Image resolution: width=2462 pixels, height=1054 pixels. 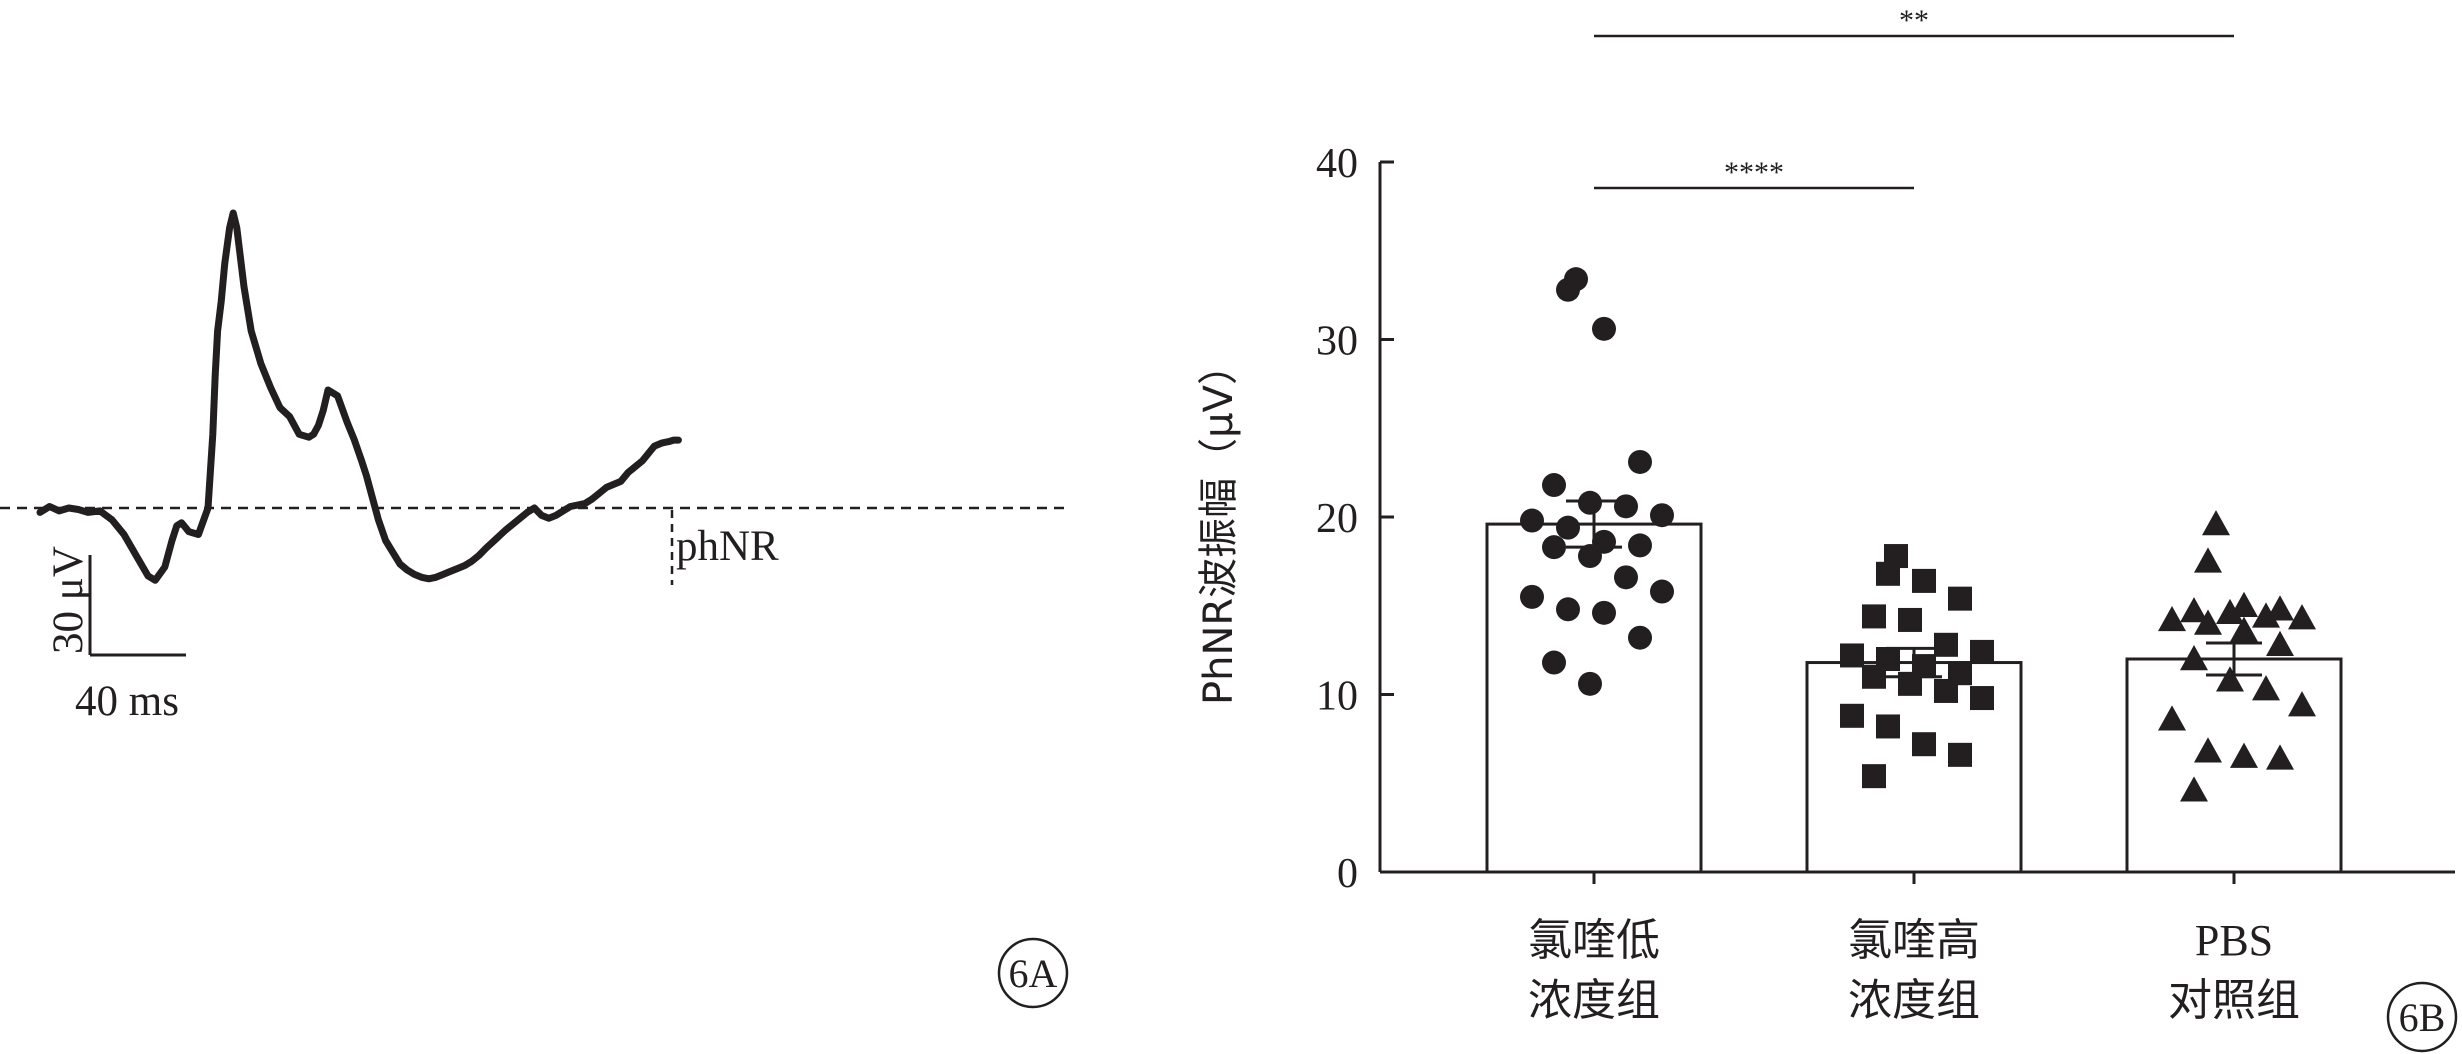 I want to click on panel-label-6a: 6A, so click(x=1033, y=973).